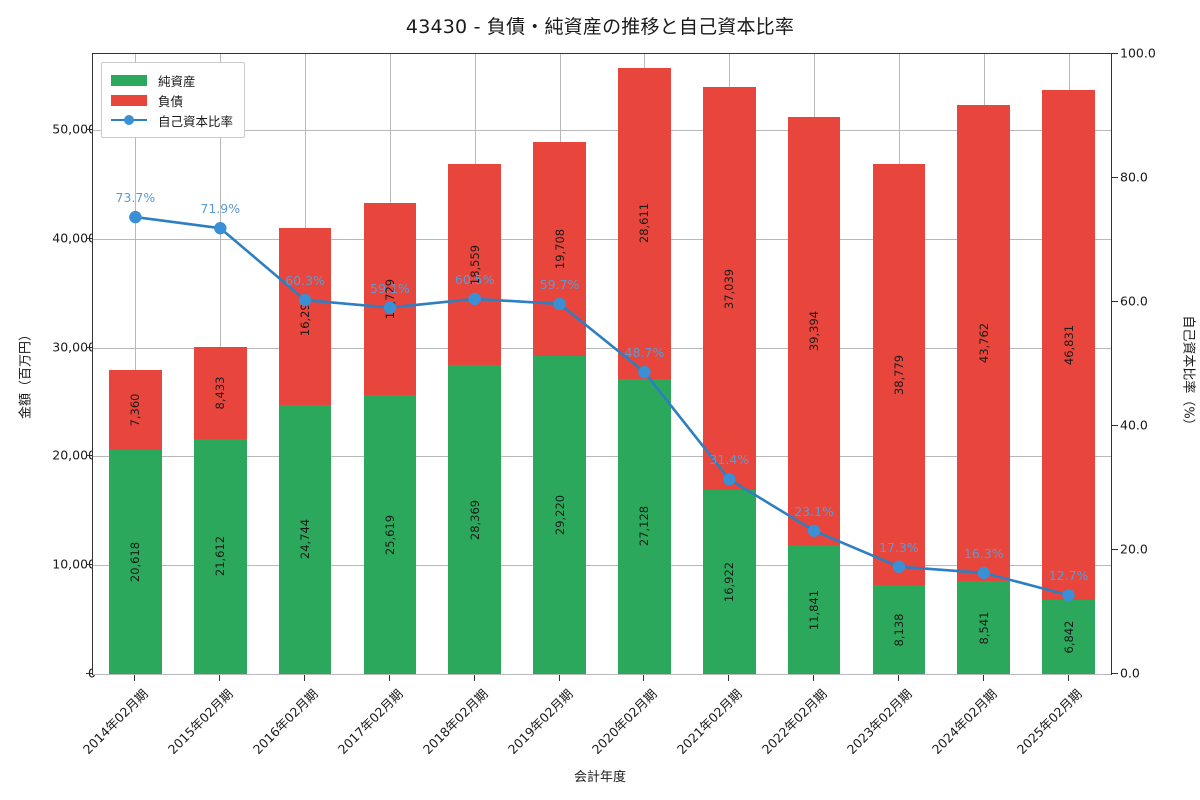  I want to click on y-axis-right-tick-label: 100.0, so click(1138, 53).